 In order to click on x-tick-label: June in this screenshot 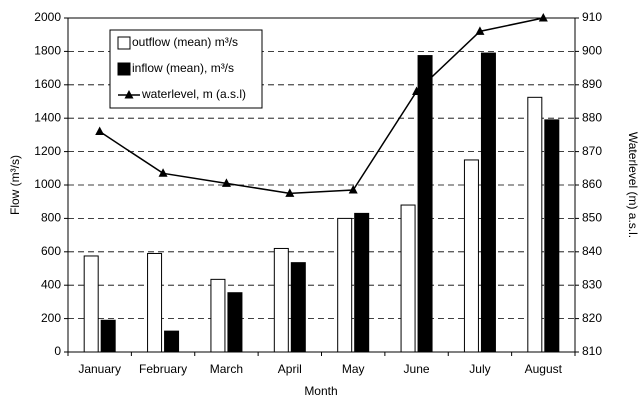, I will do `click(417, 369)`.